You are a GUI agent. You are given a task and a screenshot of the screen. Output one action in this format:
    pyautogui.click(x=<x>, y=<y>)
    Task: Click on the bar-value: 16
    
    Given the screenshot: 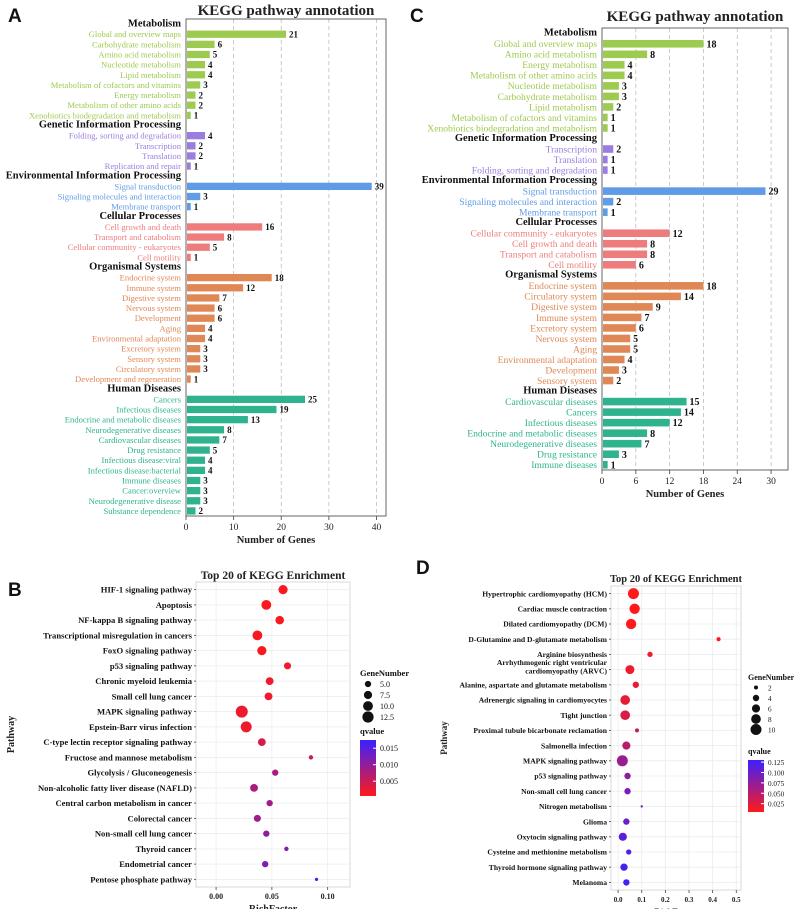 What is the action you would take?
    pyautogui.click(x=270, y=227)
    